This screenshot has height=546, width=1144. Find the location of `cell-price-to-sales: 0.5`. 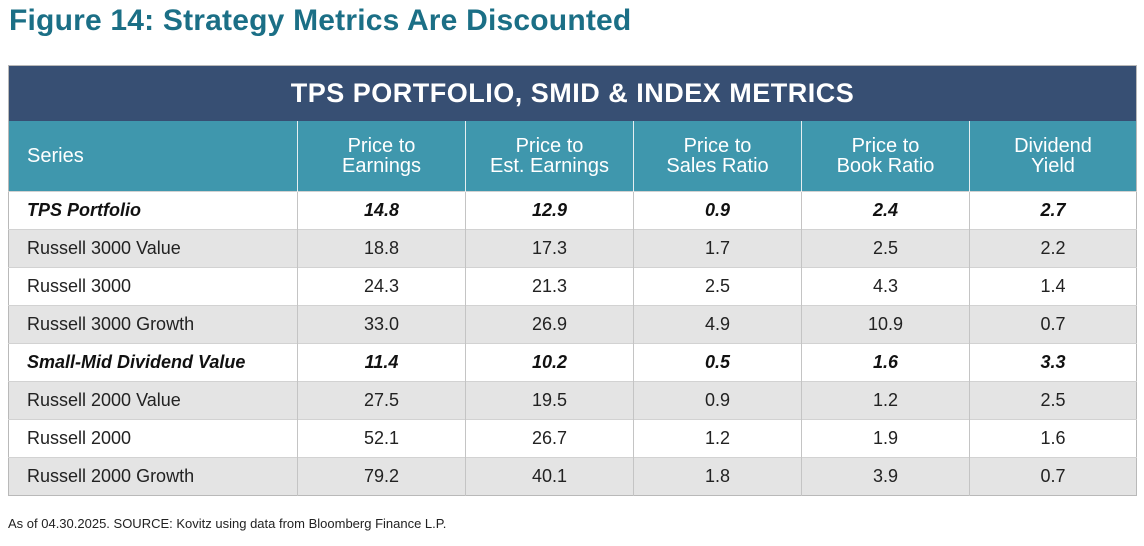

cell-price-to-sales: 0.5 is located at coordinates (717, 362).